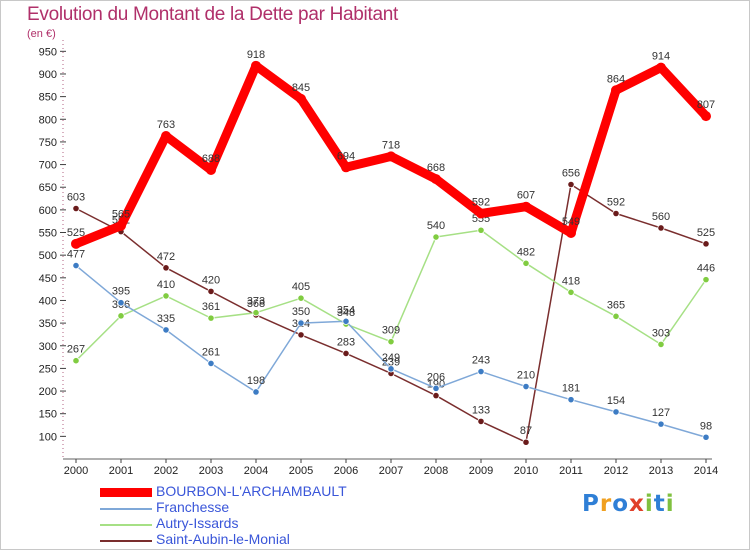 The image size is (750, 550). I want to click on data-label: 482, so click(526, 252).